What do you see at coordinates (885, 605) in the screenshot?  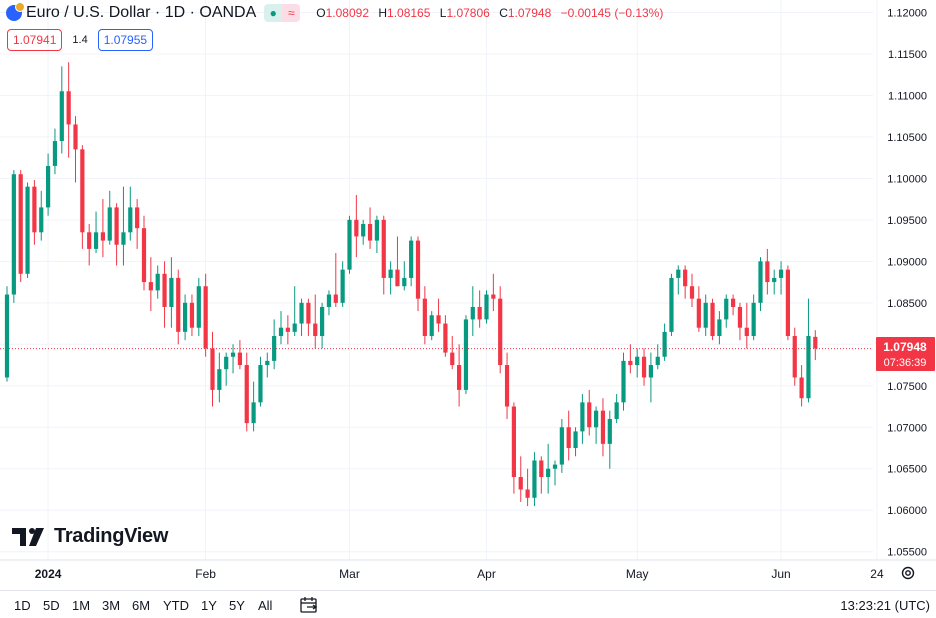 I see `utc-clock: 13:23:21 (UTC)` at bounding box center [885, 605].